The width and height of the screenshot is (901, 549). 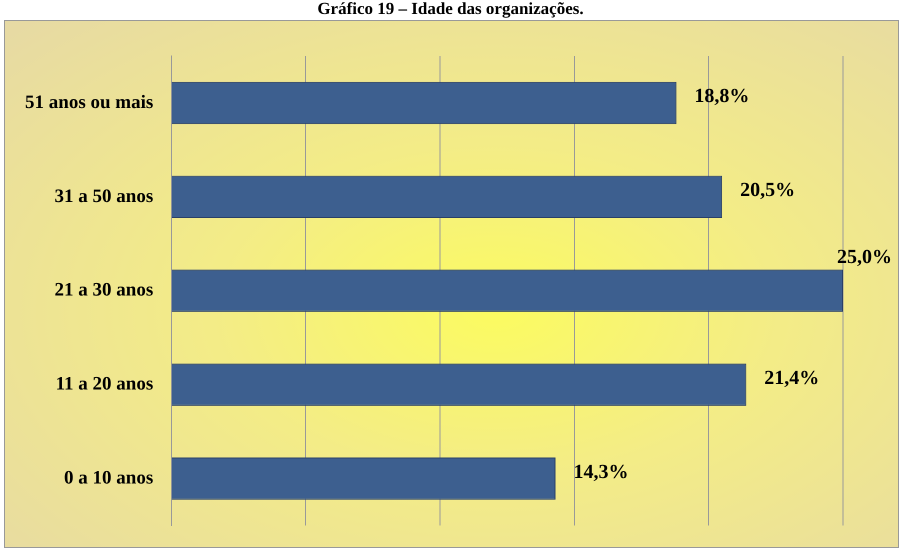 I want to click on data-label: 20,5%, so click(x=768, y=190).